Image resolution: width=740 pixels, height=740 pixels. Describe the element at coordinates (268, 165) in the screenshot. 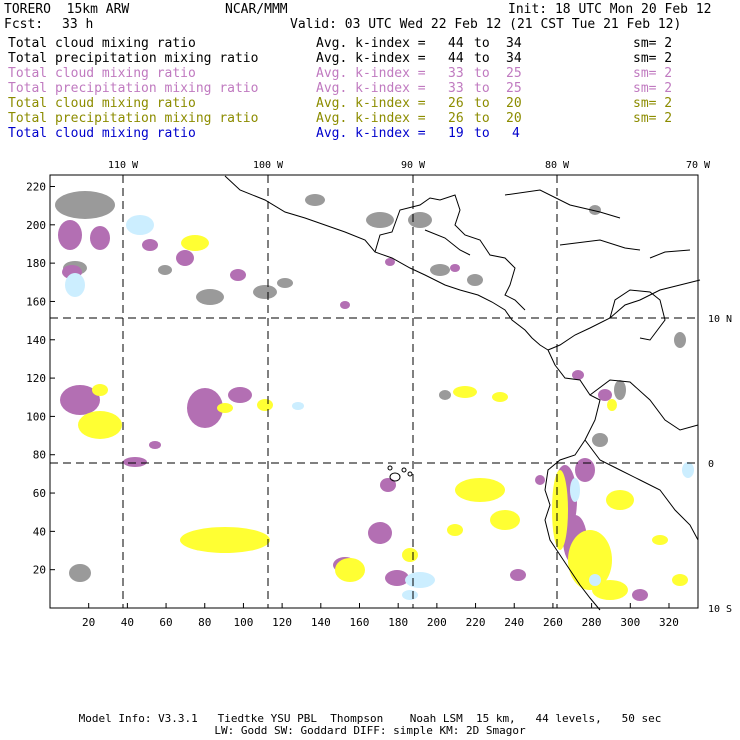

I see `lon-label: 100 W` at that location.